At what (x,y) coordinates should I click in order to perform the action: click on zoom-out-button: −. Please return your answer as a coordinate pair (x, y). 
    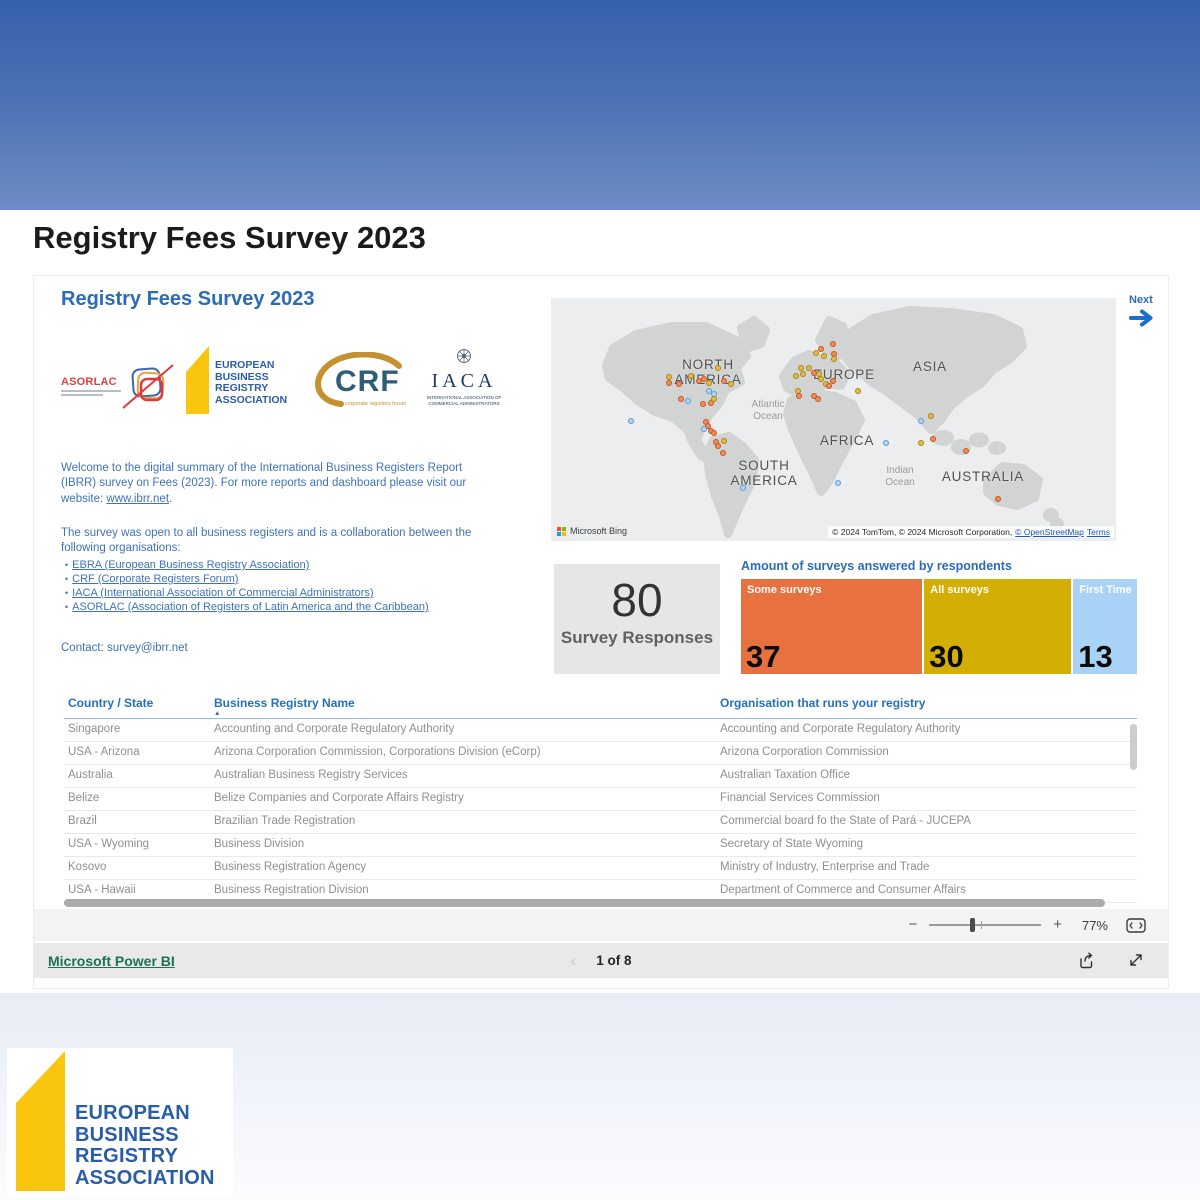
    Looking at the image, I should click on (913, 924).